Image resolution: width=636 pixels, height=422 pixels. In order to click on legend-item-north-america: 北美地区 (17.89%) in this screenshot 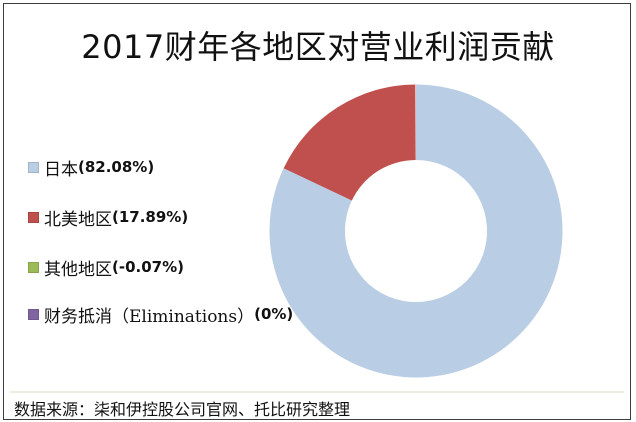, I will do `click(108, 218)`.